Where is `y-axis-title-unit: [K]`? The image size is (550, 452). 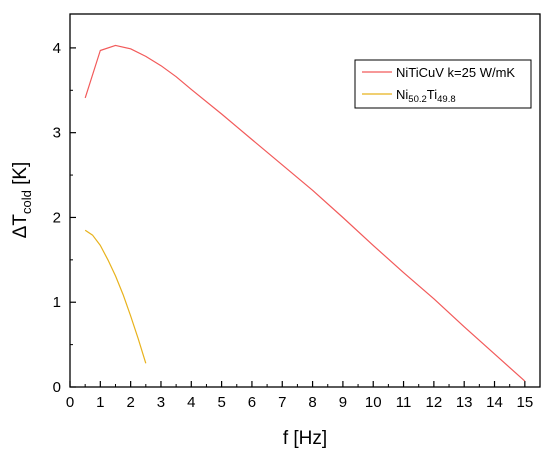
y-axis-title-unit: [K] is located at coordinates (20, 176).